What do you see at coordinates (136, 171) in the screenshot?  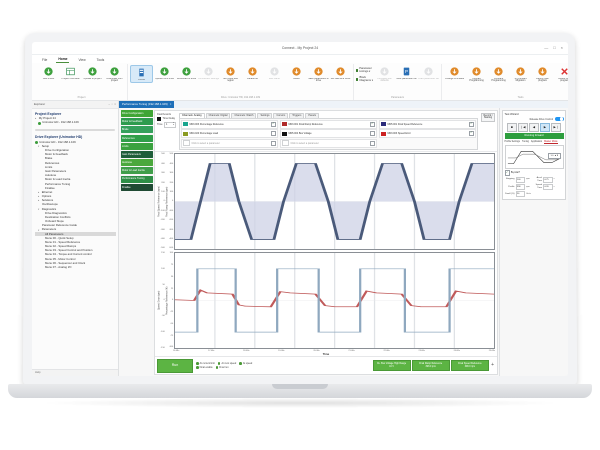 I see `nav-button-motor-load-inertia: Motor & Load Inertia` at bounding box center [136, 171].